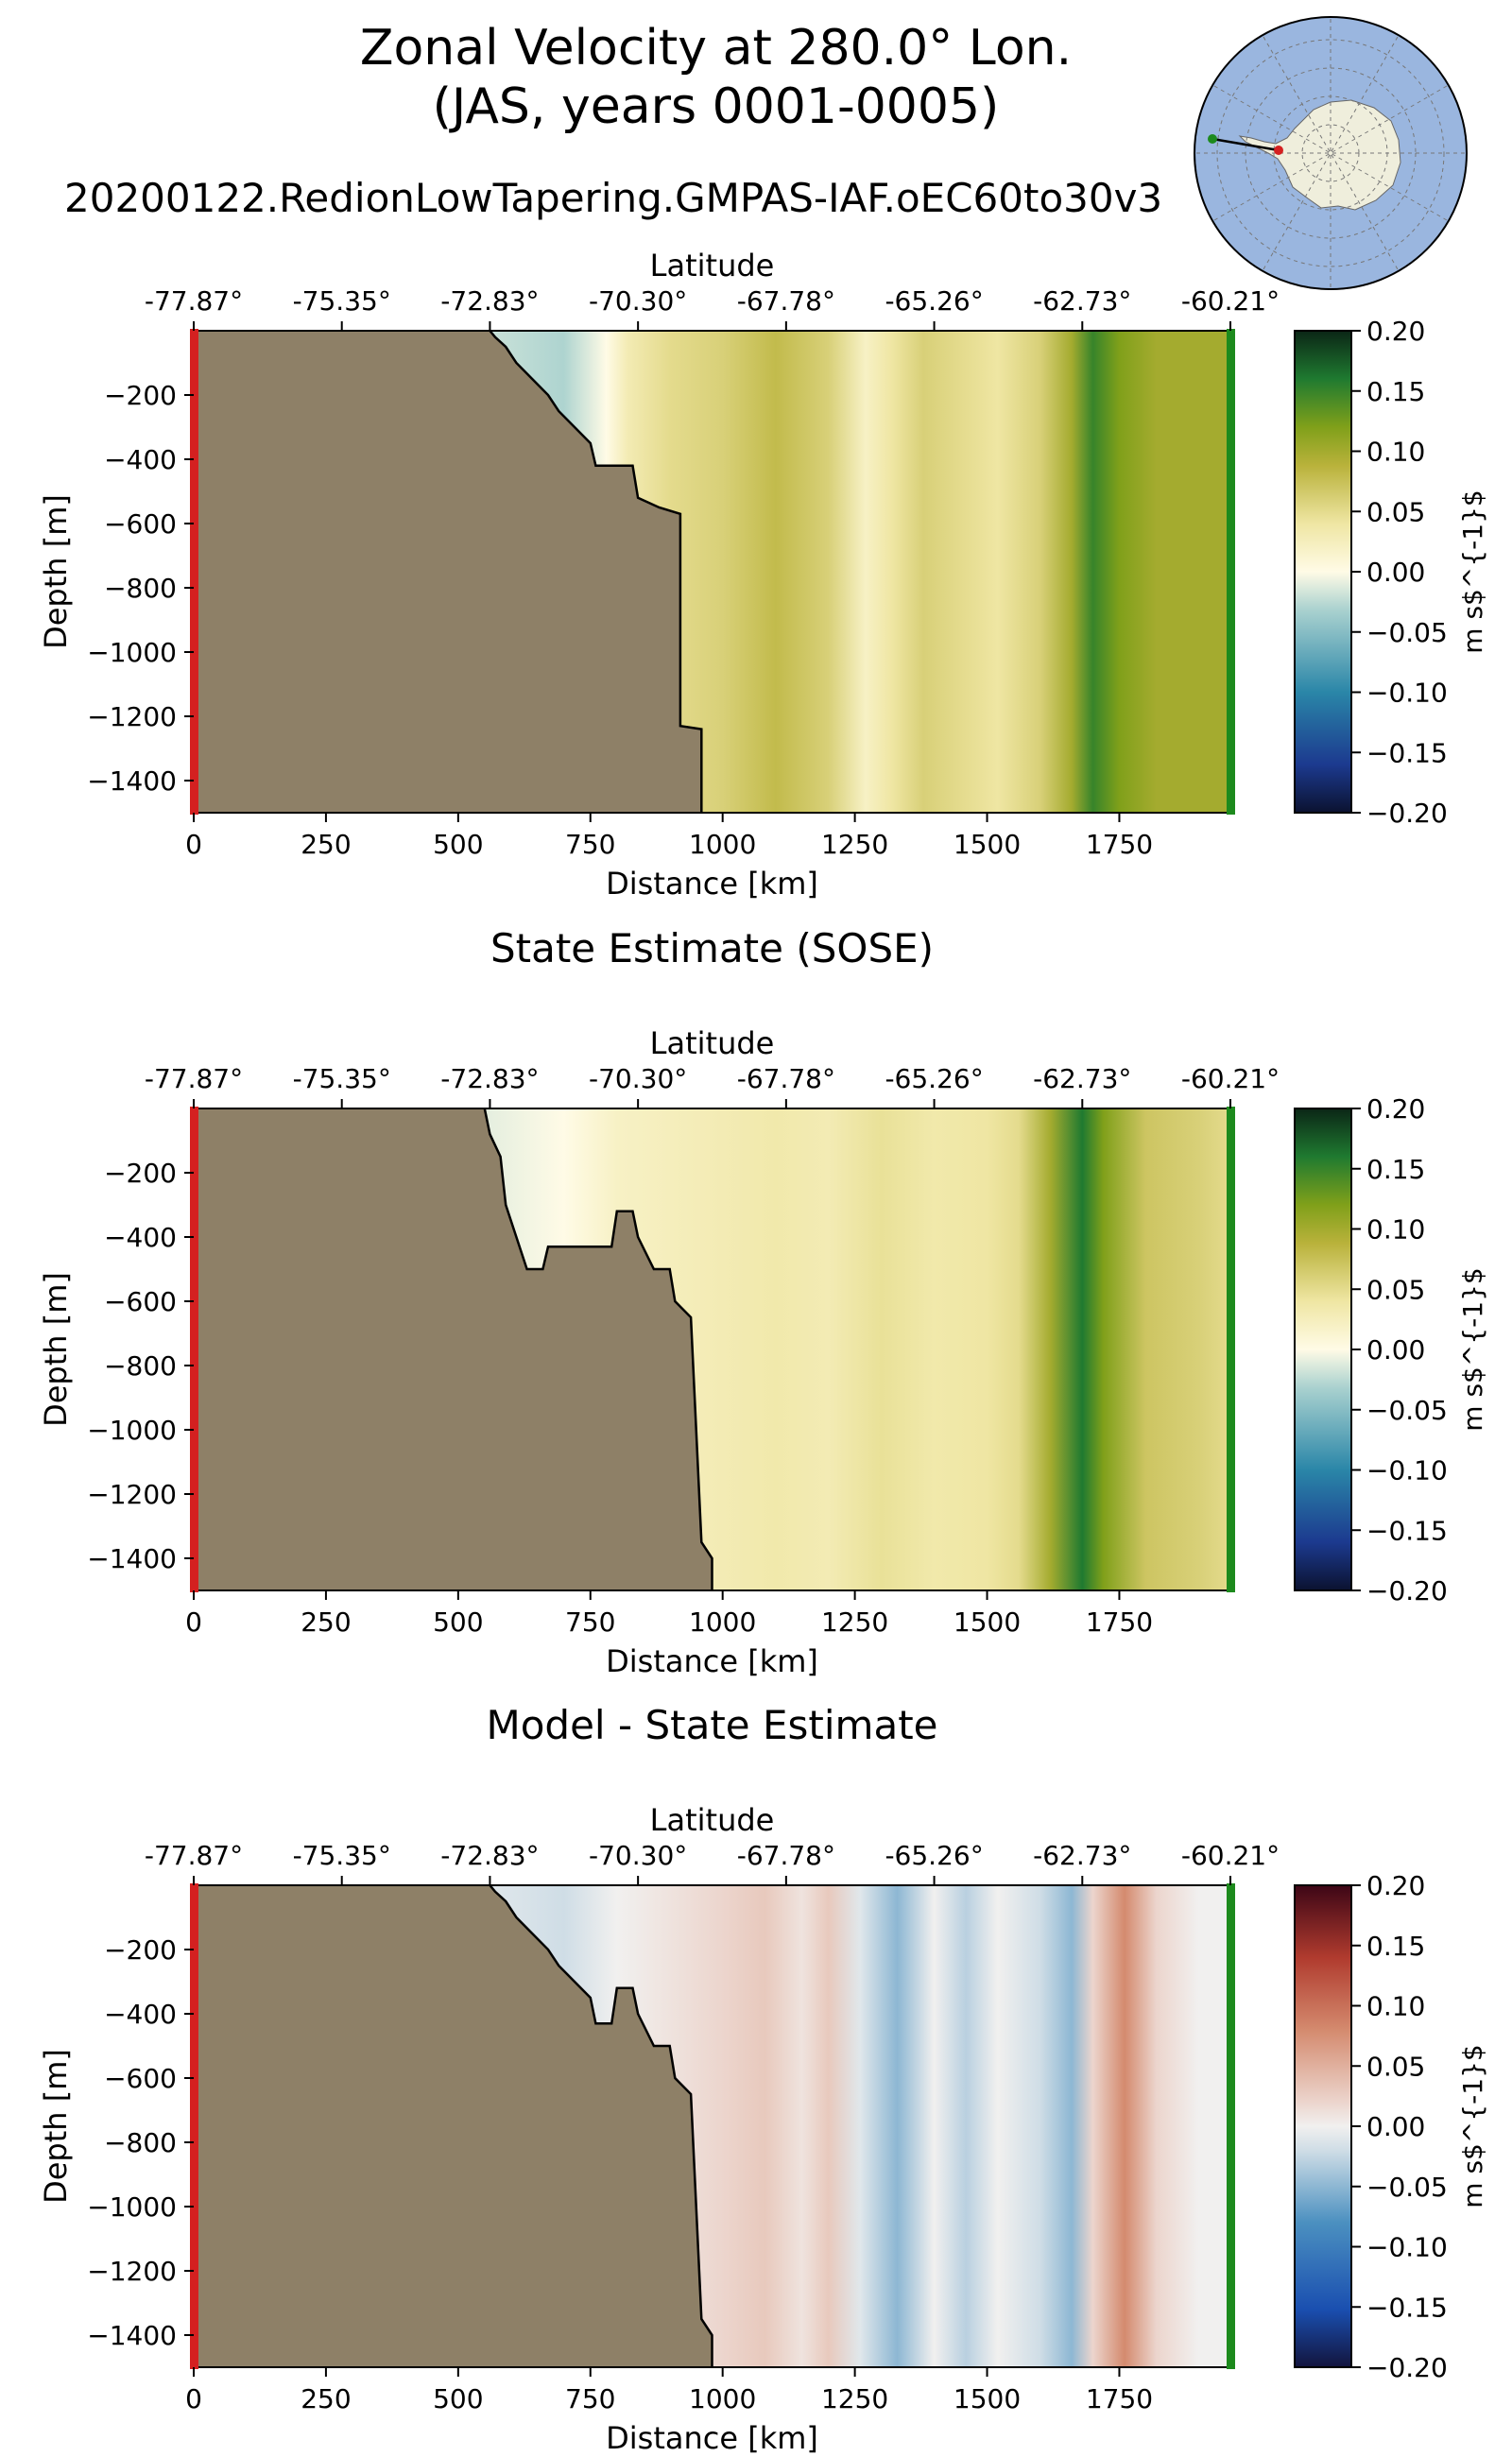  Describe the element at coordinates (1230, 1078) in the screenshot. I see `top-tick-label: -60.21°` at that location.